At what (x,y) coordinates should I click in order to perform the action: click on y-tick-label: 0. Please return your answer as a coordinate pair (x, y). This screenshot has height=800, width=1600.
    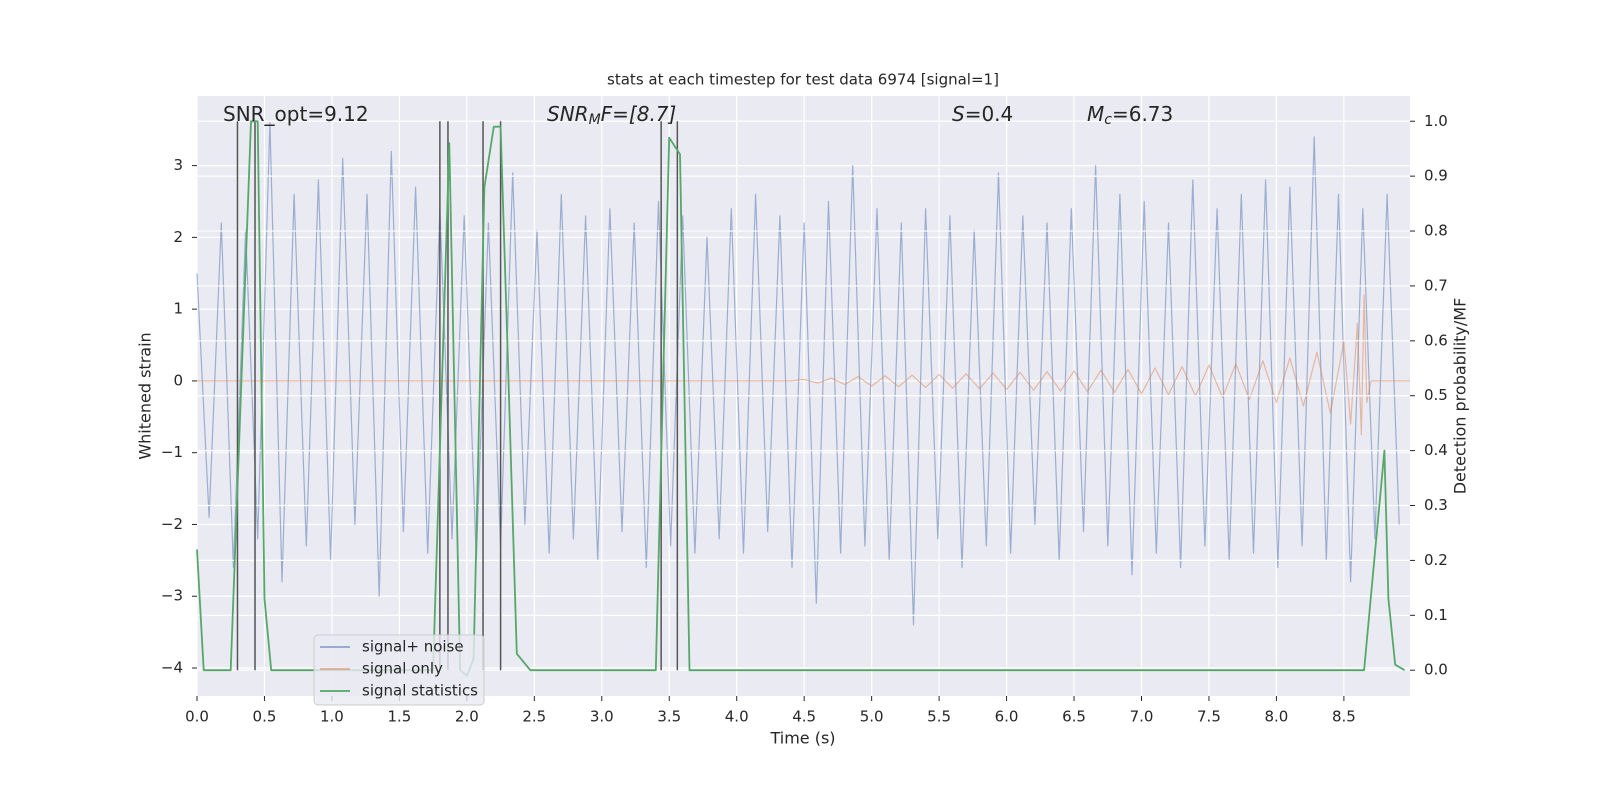
    Looking at the image, I should click on (178, 380).